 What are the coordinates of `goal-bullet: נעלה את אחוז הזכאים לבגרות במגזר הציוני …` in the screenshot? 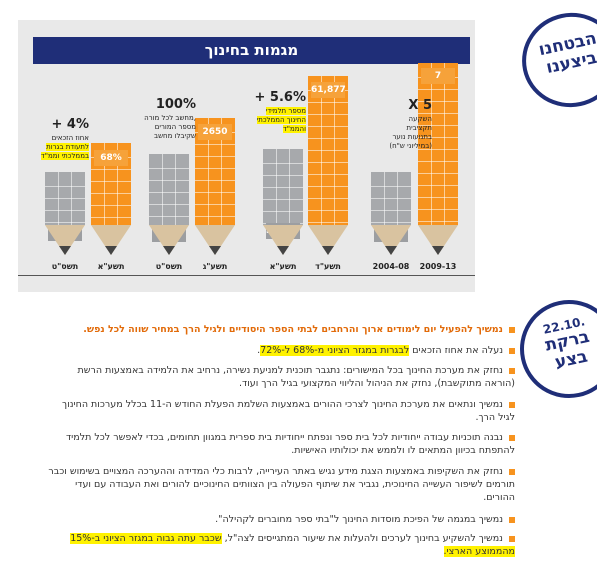 It's located at (280, 350).